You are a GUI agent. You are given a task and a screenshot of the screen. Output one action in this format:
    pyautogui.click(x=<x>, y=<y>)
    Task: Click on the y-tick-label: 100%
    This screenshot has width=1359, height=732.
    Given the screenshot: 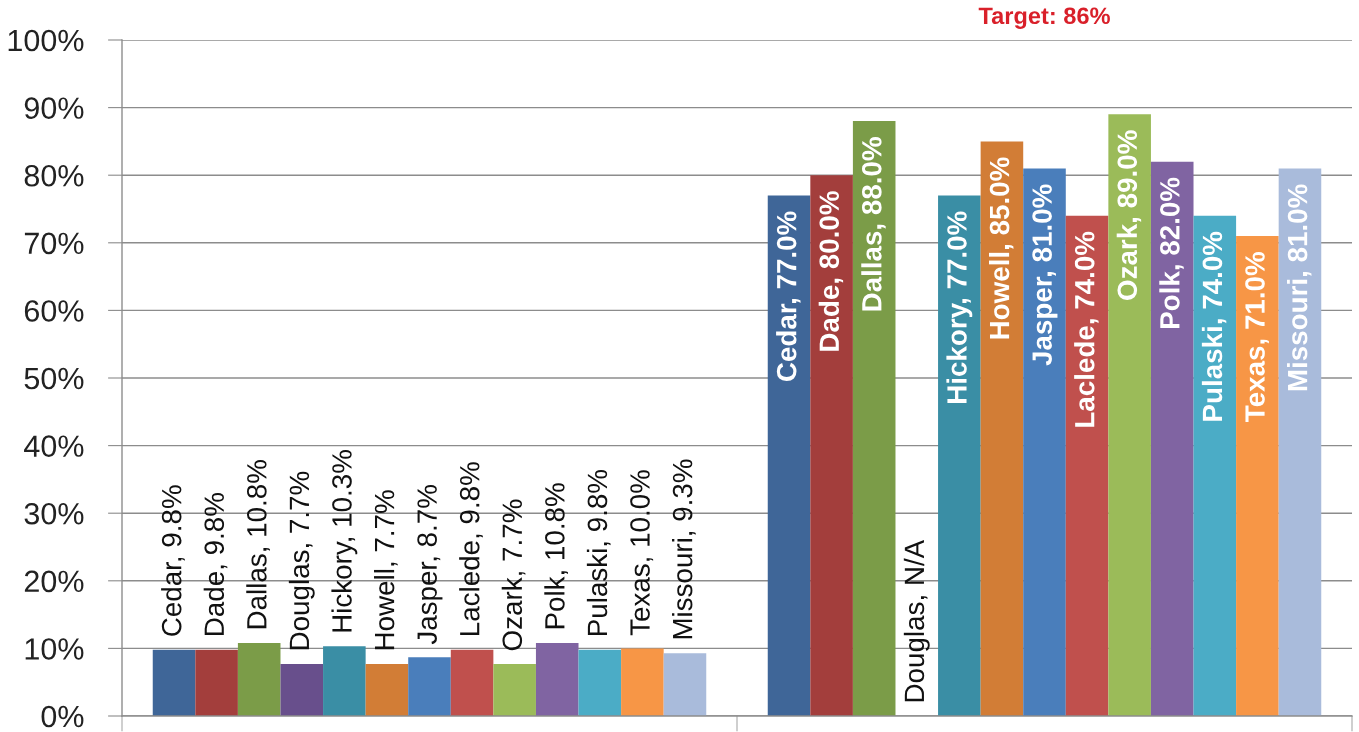 What is the action you would take?
    pyautogui.click(x=46, y=40)
    